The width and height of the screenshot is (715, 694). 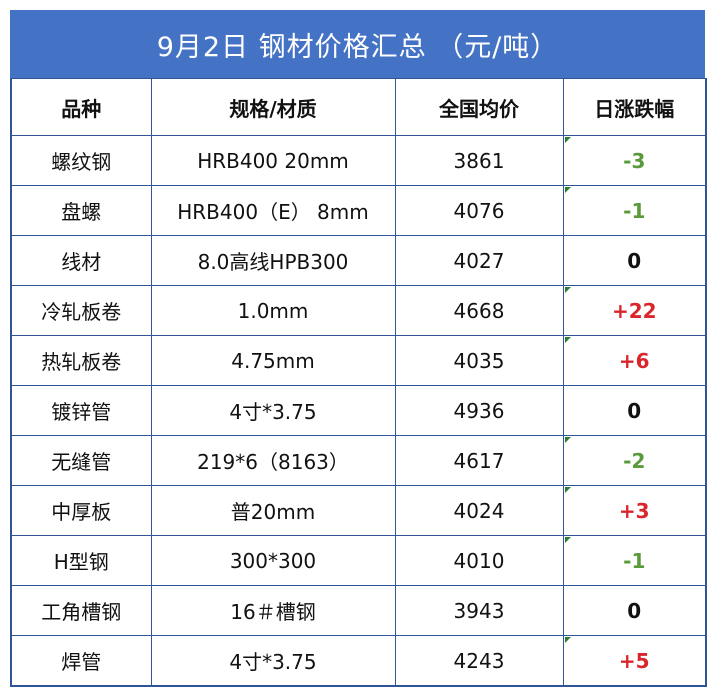 I want to click on change-value: +22, so click(x=634, y=310).